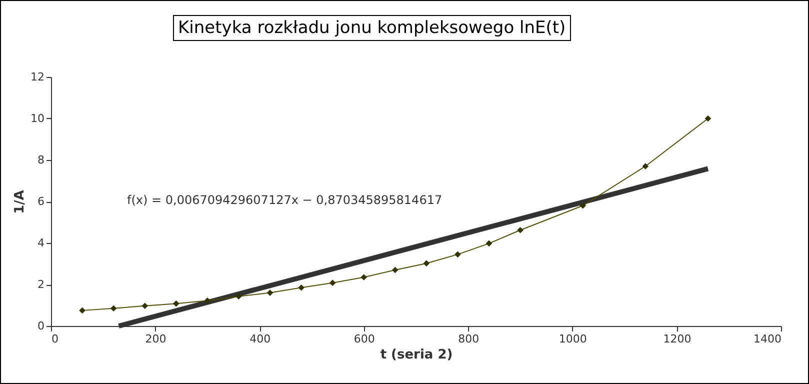  I want to click on x-axis-title: t (seria 2), so click(416, 355).